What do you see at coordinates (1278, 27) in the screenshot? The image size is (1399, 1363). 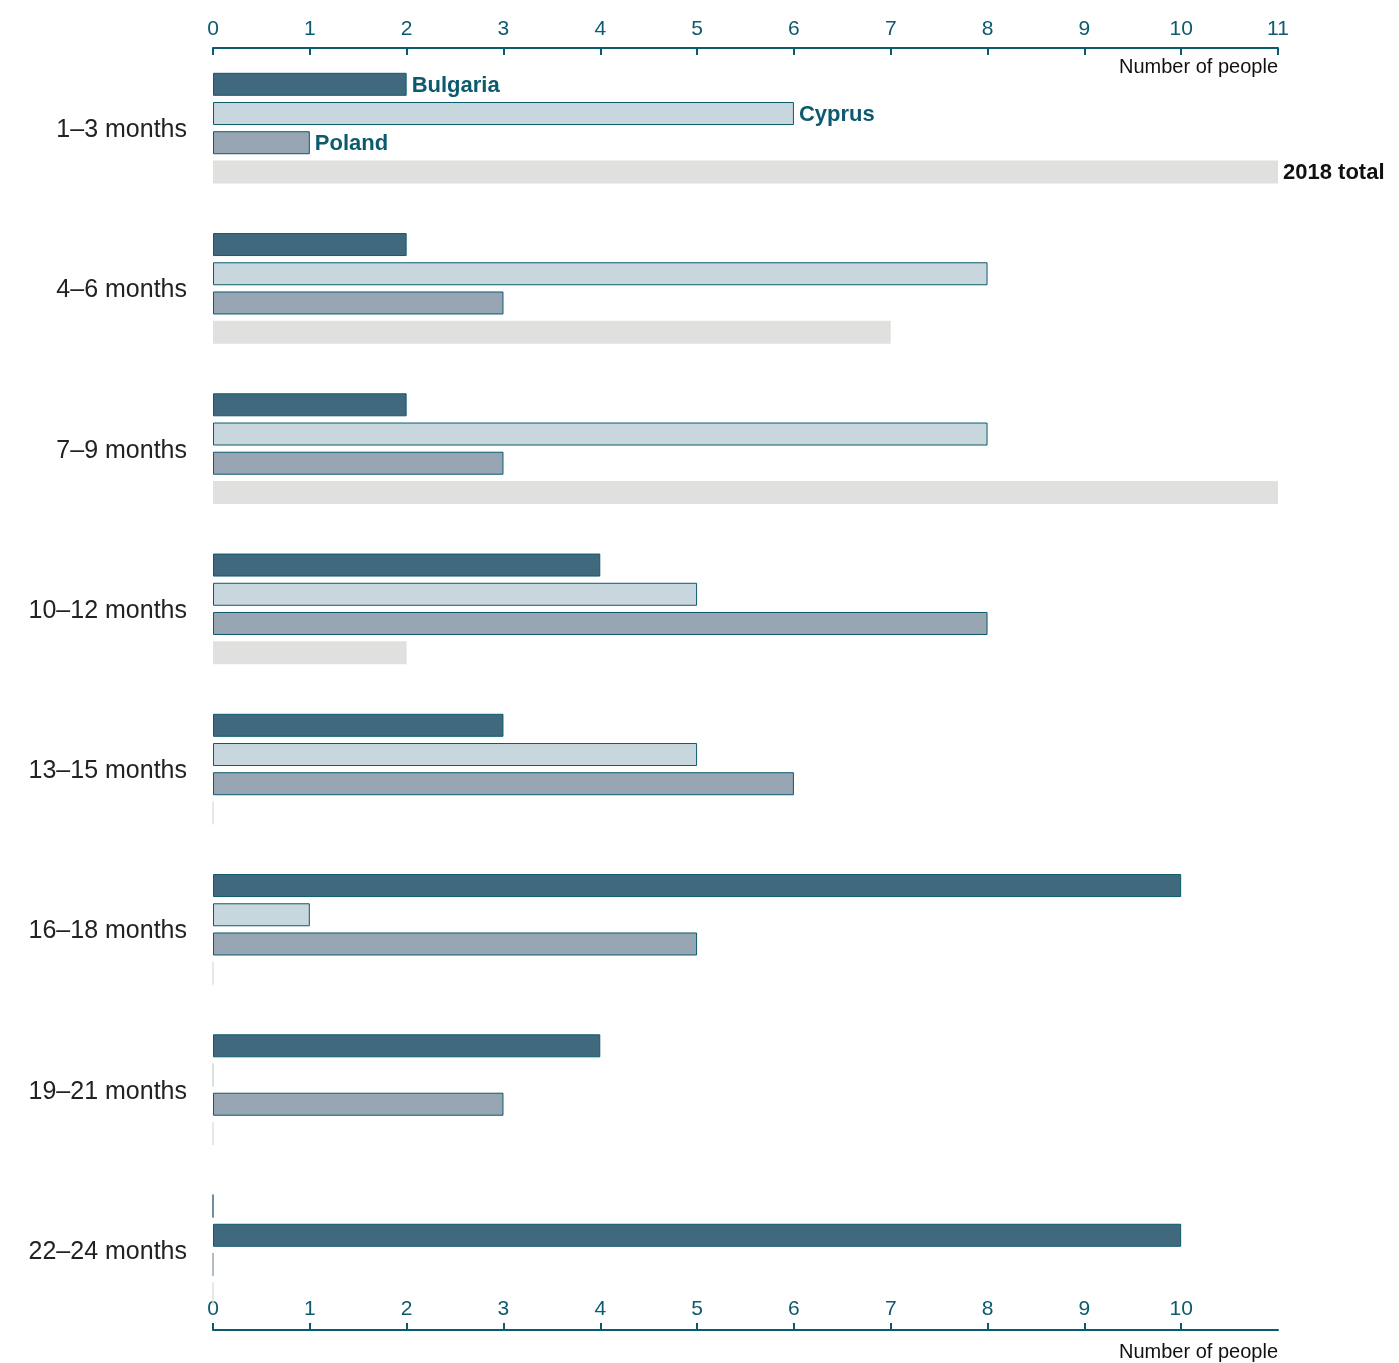 I see `x2-tick-label: 11` at bounding box center [1278, 27].